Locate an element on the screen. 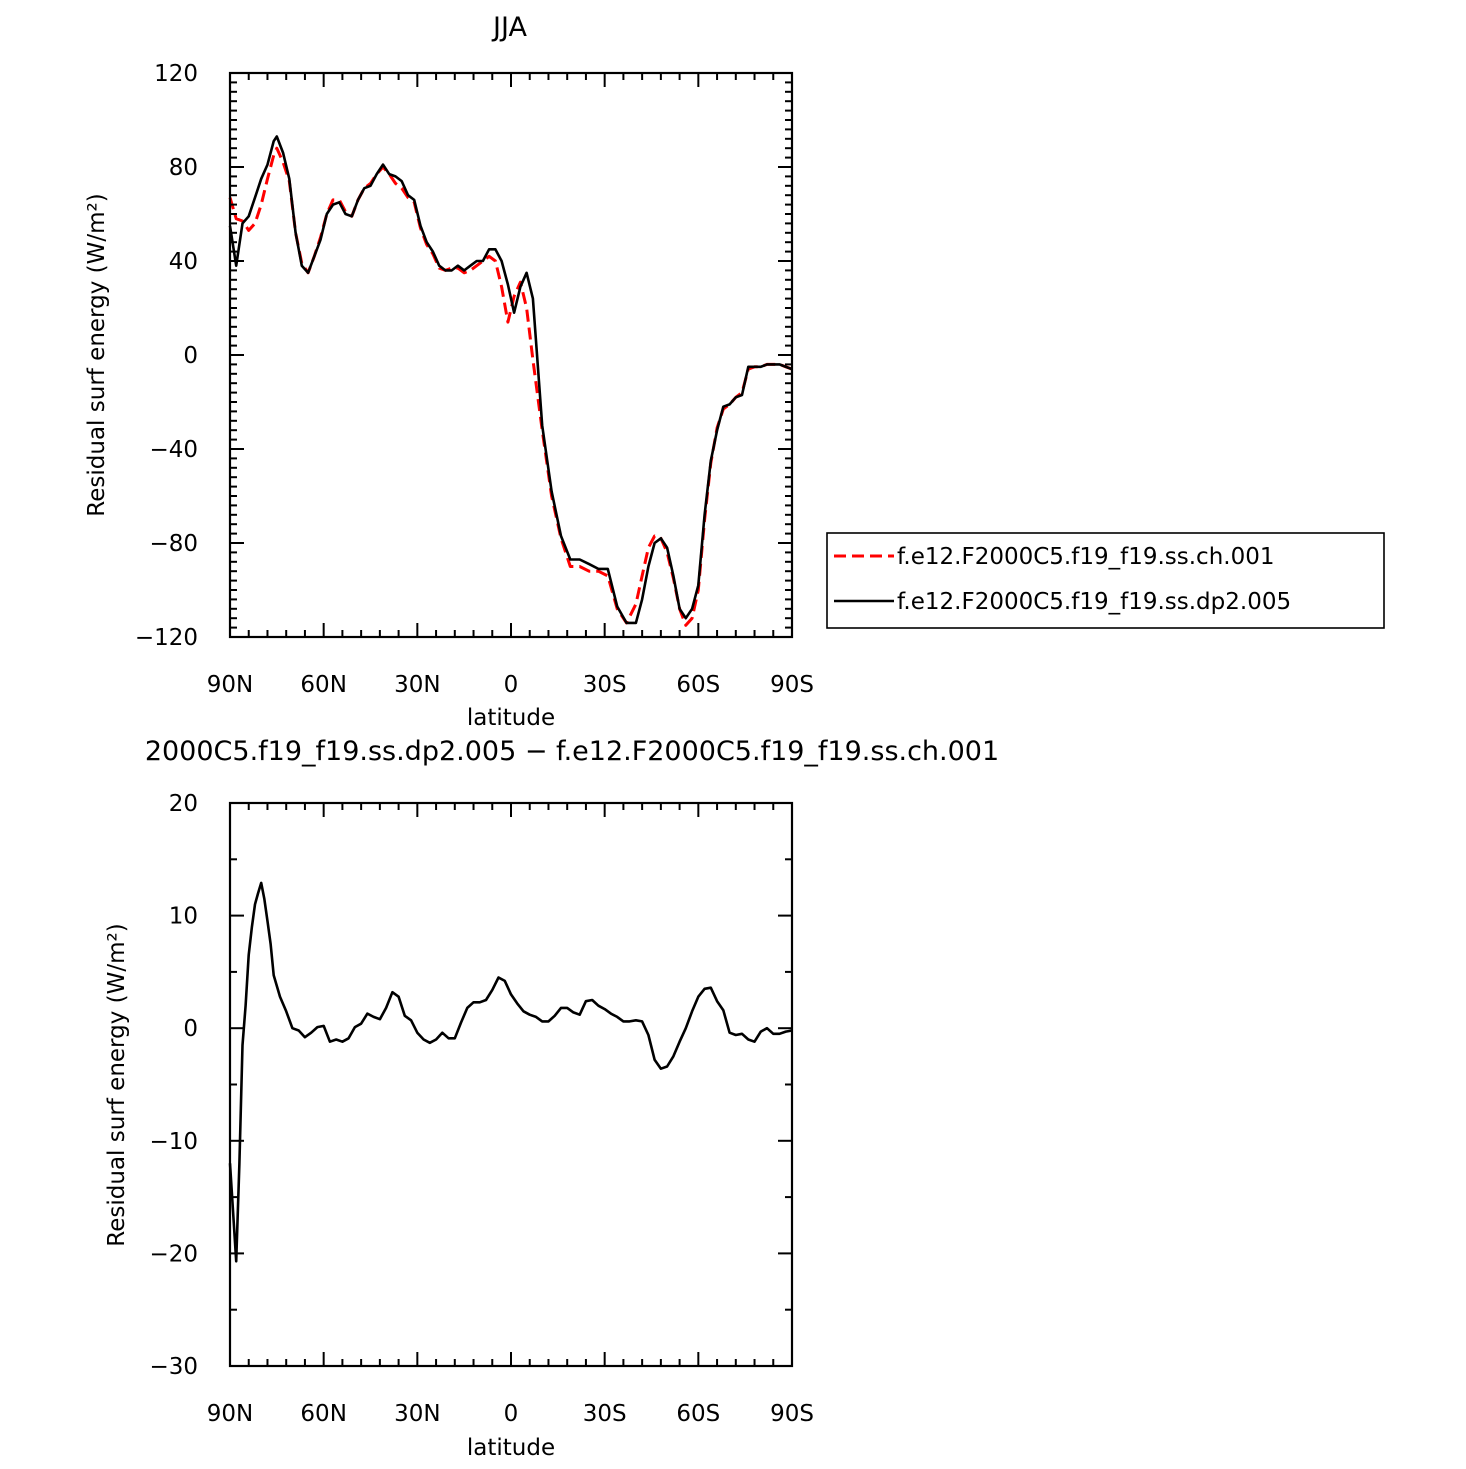  bottom-chart-y-tick-label: −10 is located at coordinates (173, 1142).